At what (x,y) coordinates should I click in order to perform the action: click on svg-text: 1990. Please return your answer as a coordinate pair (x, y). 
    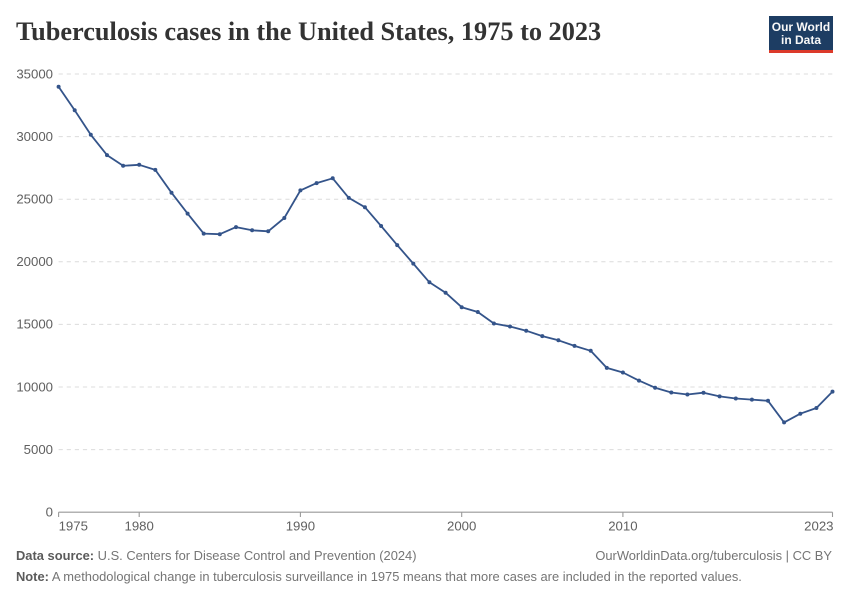
    Looking at the image, I should click on (300, 525).